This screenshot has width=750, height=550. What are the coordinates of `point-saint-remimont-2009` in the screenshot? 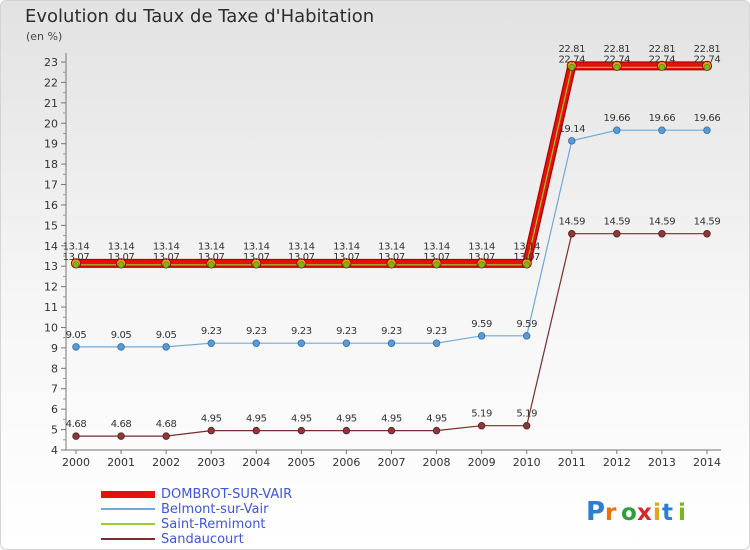 It's located at (481, 265).